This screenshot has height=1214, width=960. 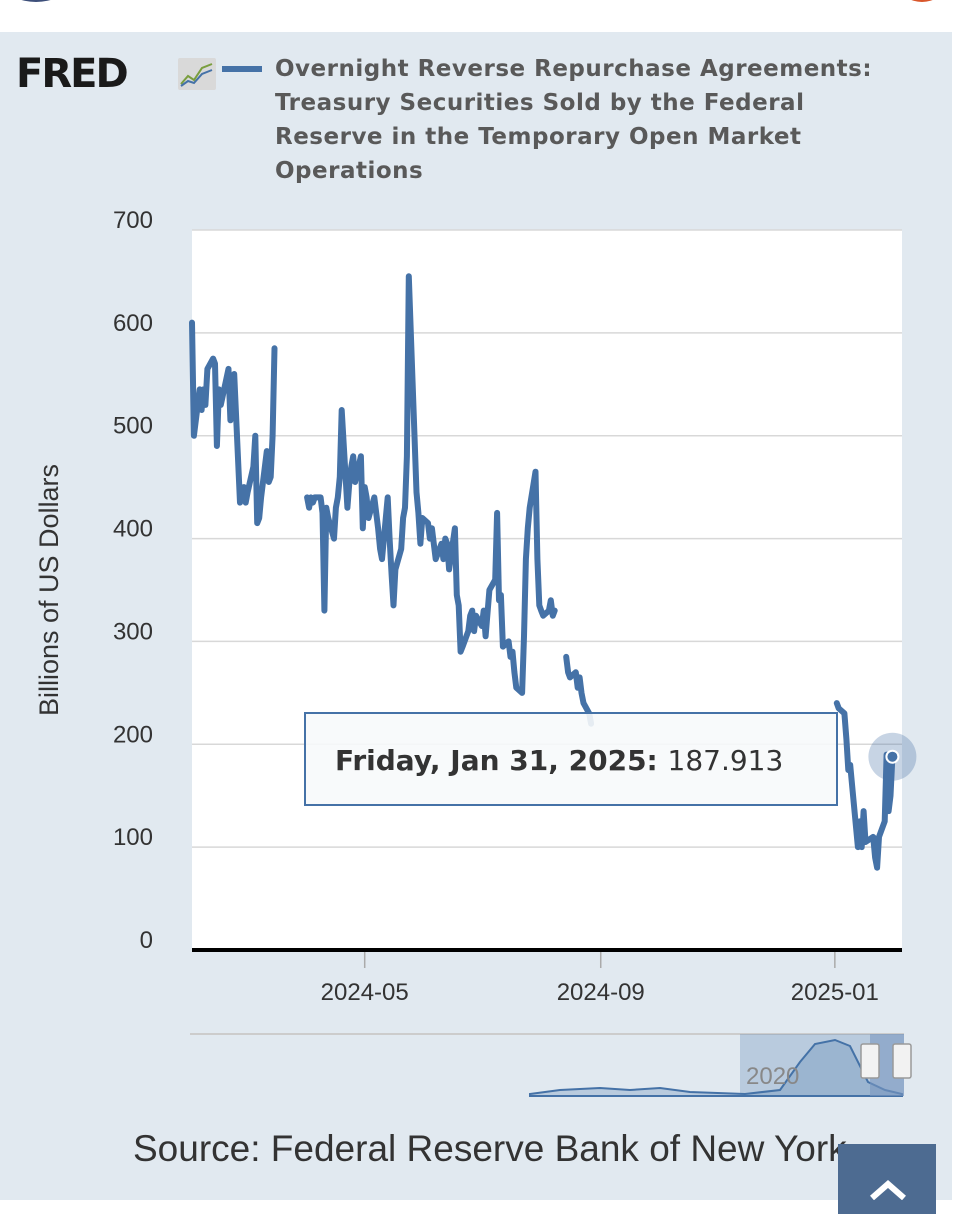 What do you see at coordinates (887, 1179) in the screenshot?
I see `scroll-top-button` at bounding box center [887, 1179].